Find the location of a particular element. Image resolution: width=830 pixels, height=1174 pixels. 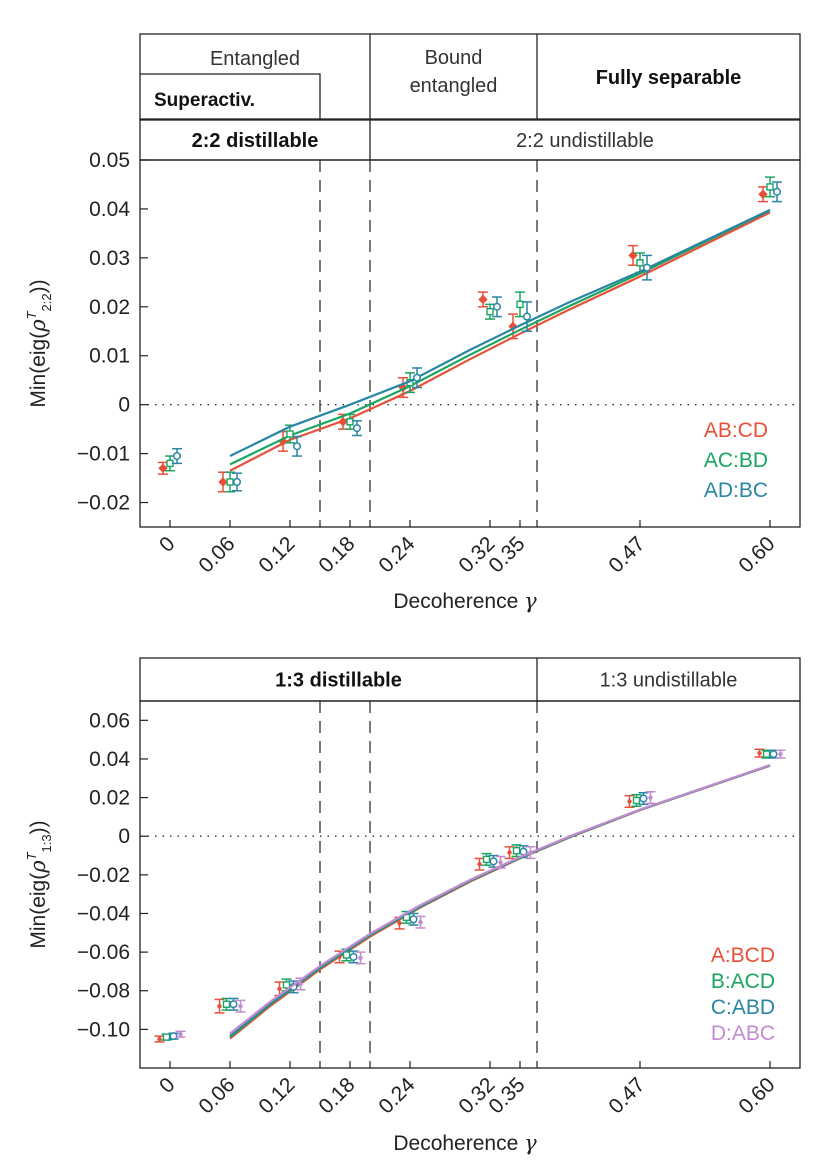

y-axis-label: Min(eig(ρT2:2)) is located at coordinates (39, 343).